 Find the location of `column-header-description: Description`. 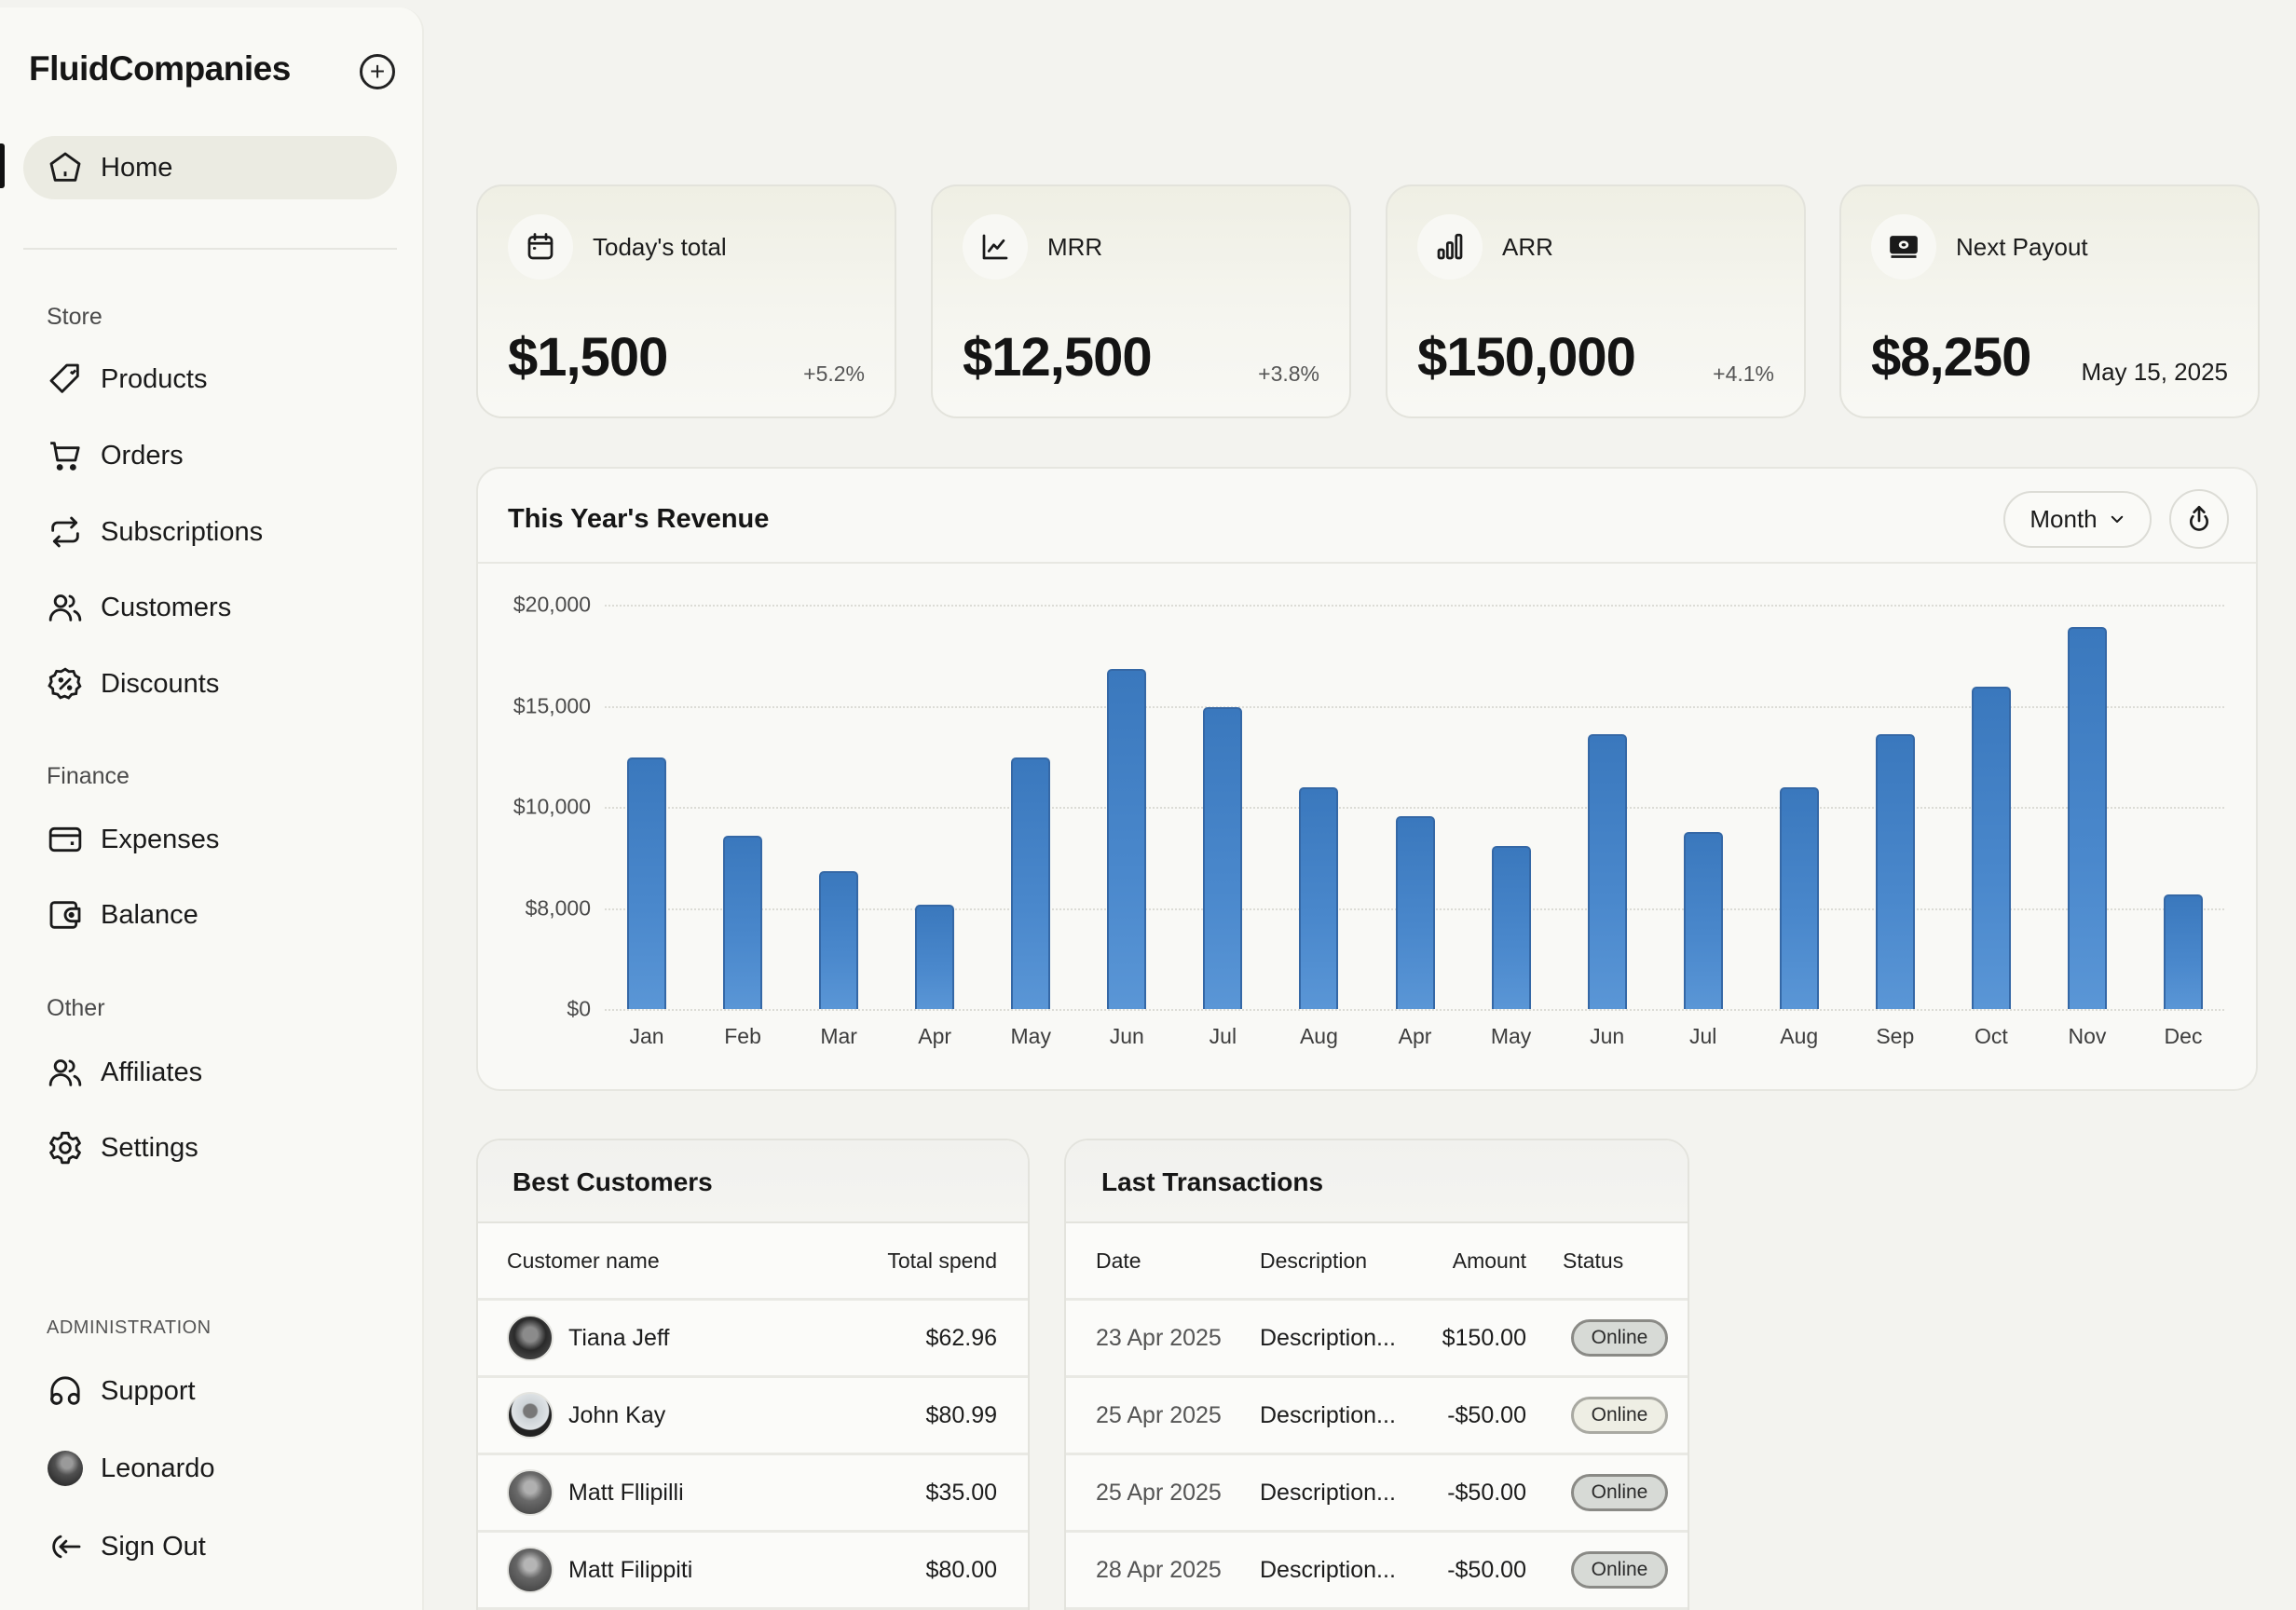

column-header-description: Description is located at coordinates (1314, 1260).